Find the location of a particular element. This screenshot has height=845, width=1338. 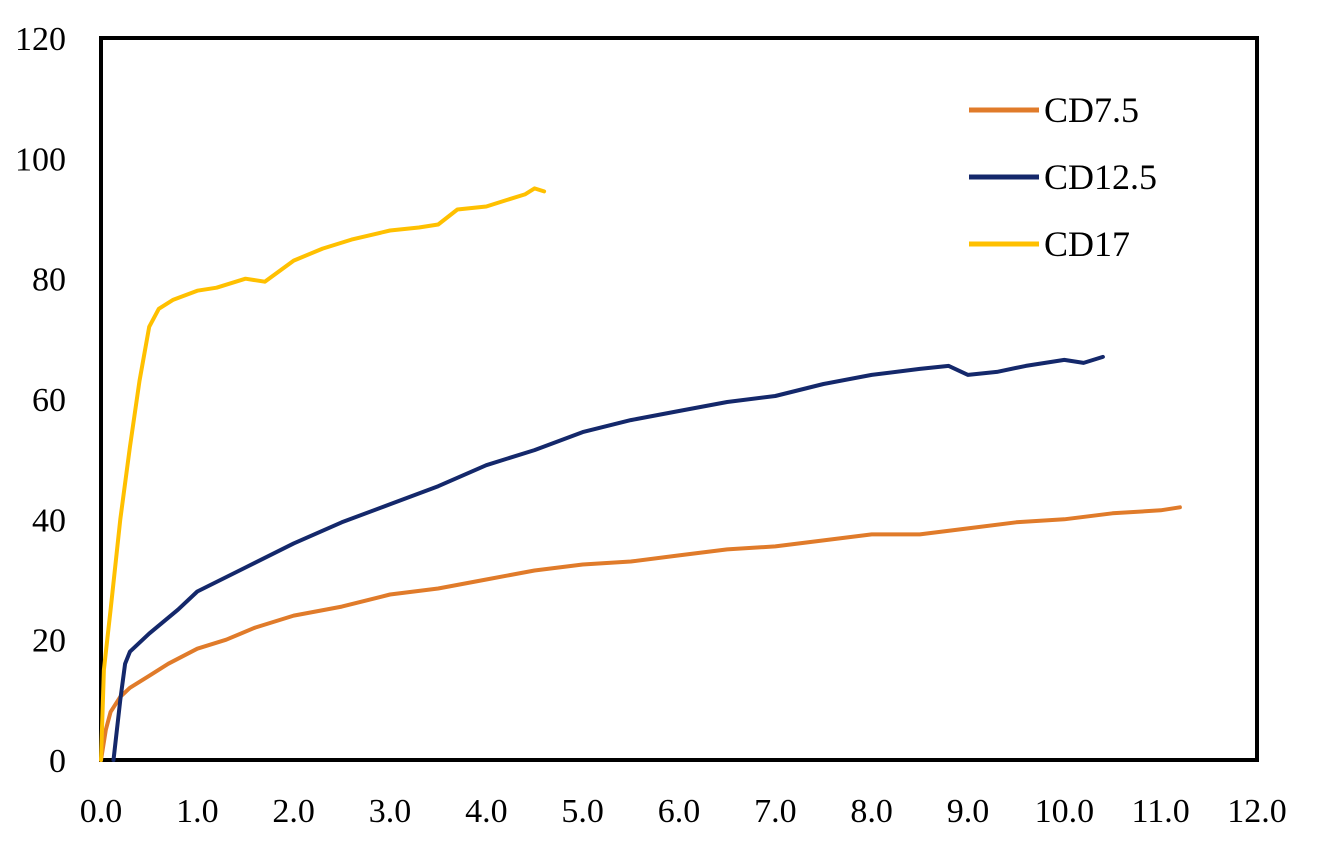

y-tick-label: 0 is located at coordinates (57, 761).